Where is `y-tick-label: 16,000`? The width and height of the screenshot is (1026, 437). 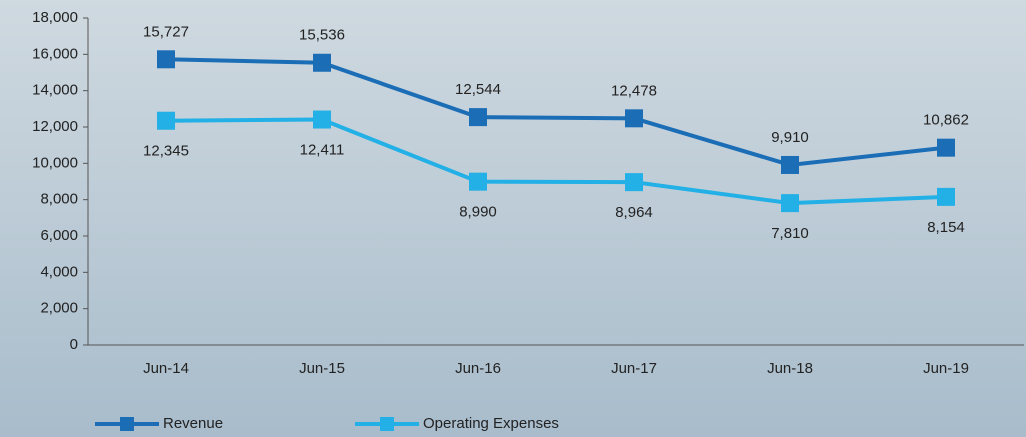 y-tick-label: 16,000 is located at coordinates (55, 53).